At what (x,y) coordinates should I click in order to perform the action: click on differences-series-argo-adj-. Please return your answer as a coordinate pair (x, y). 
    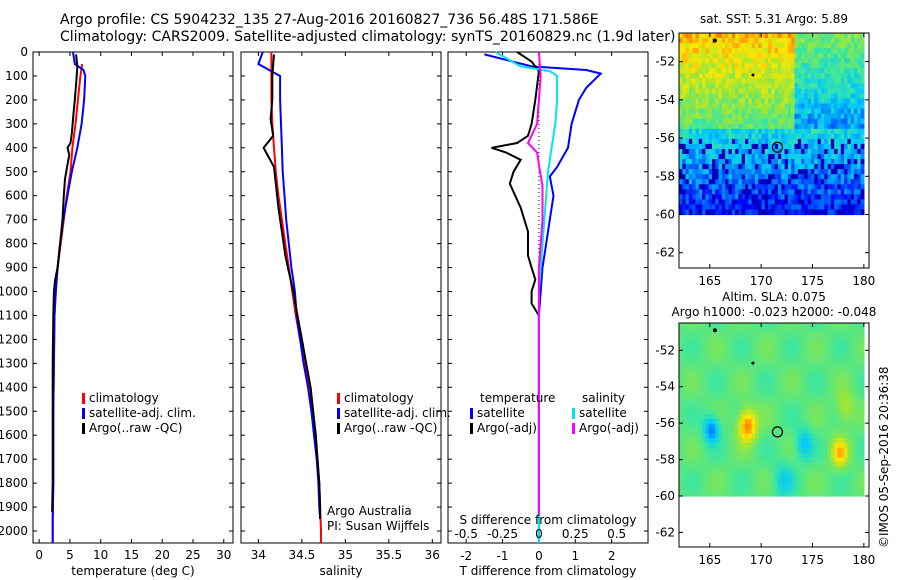
    Looking at the image, I should click on (535, 283).